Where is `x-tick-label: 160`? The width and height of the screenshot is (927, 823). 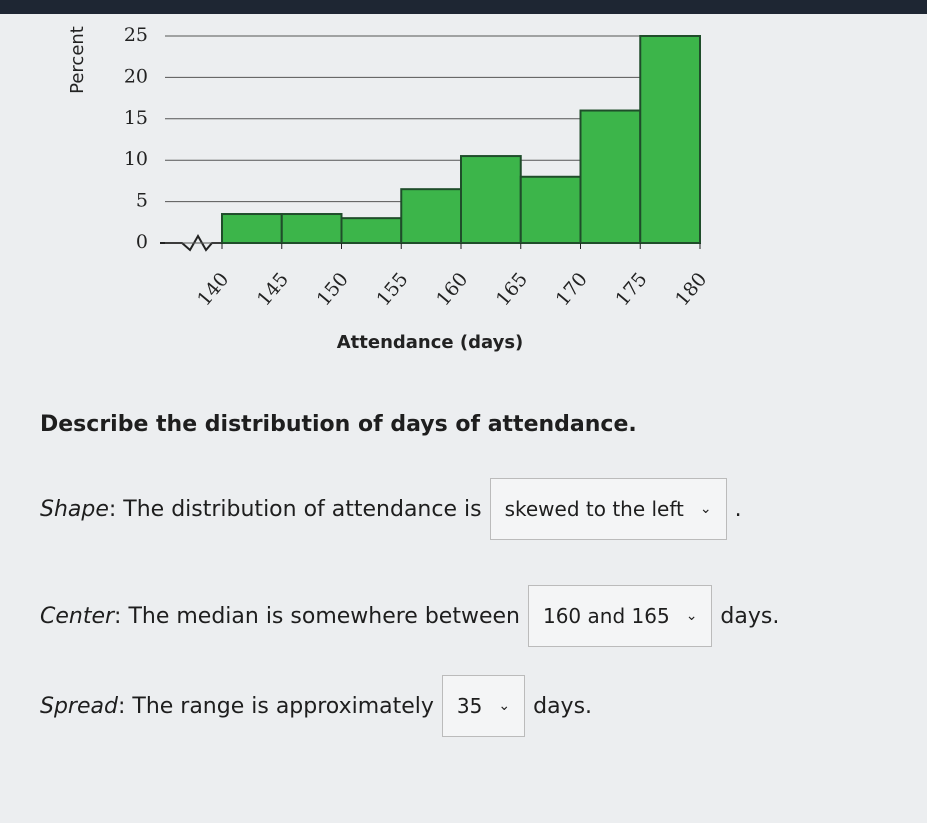
x-tick-label: 160 is located at coordinates (452, 289).